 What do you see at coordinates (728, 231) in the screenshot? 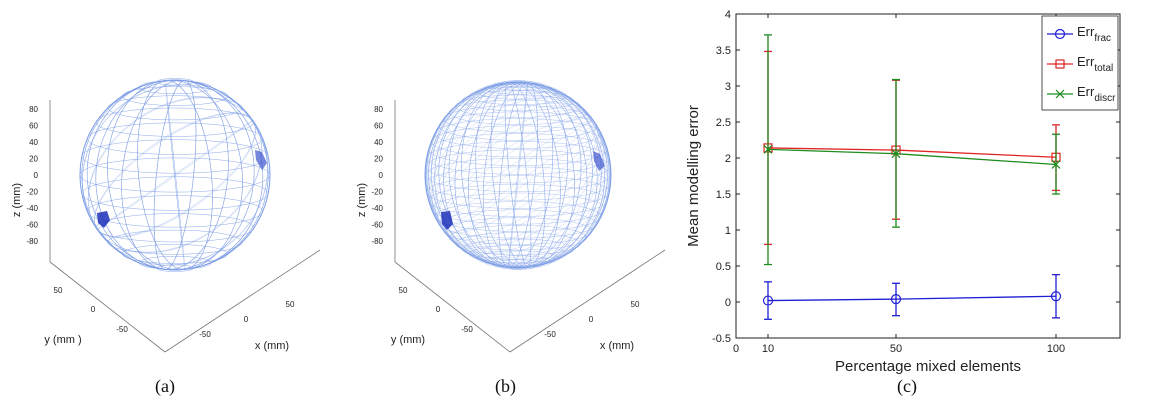
I see `y-tick-label: 1` at bounding box center [728, 231].